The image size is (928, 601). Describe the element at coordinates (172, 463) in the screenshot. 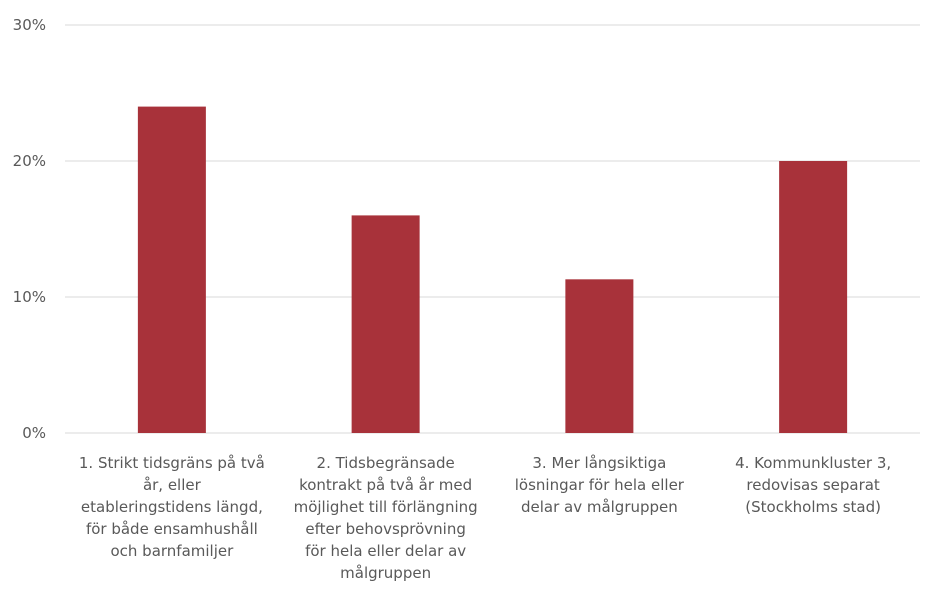

I see `category-label-line: 1. Strikt tidsgräns på två` at that location.